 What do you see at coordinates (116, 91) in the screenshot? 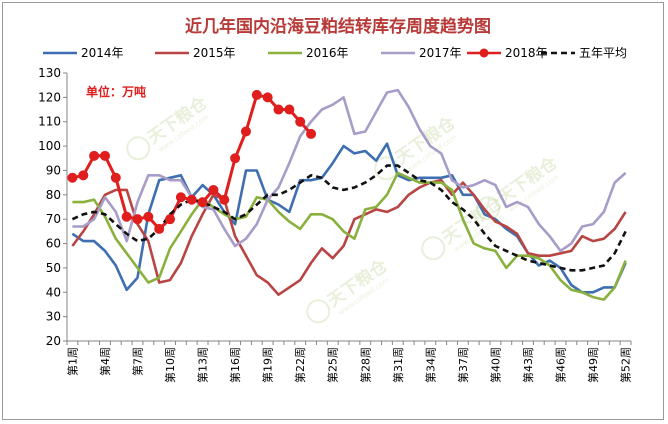
I see `unit-label: 单位：万吨` at bounding box center [116, 91].